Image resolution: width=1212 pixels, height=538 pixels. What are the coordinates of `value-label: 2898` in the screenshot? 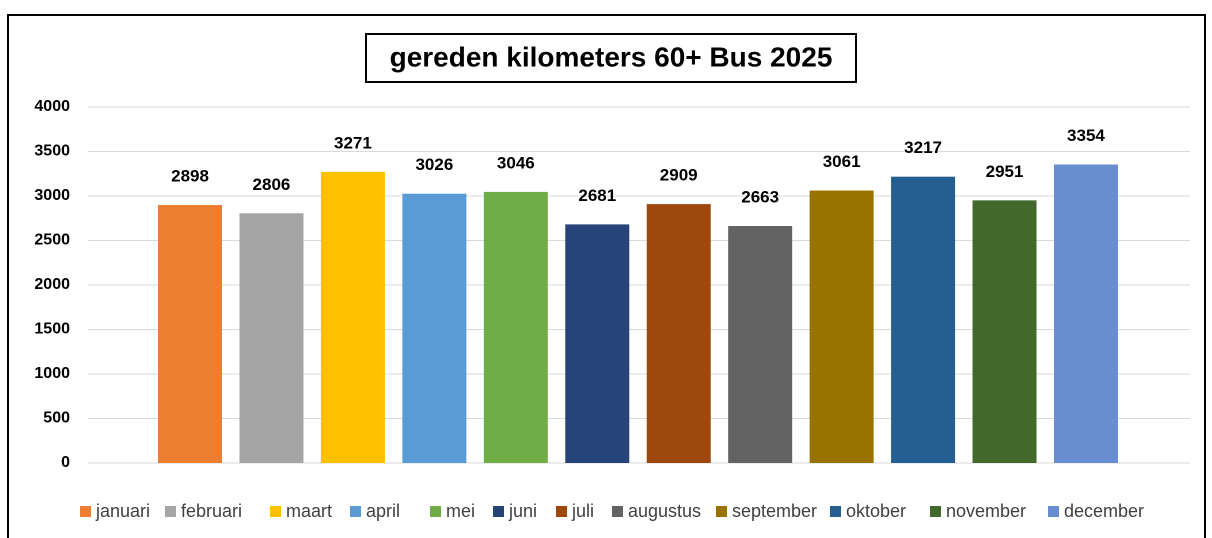 It's located at (190, 176).